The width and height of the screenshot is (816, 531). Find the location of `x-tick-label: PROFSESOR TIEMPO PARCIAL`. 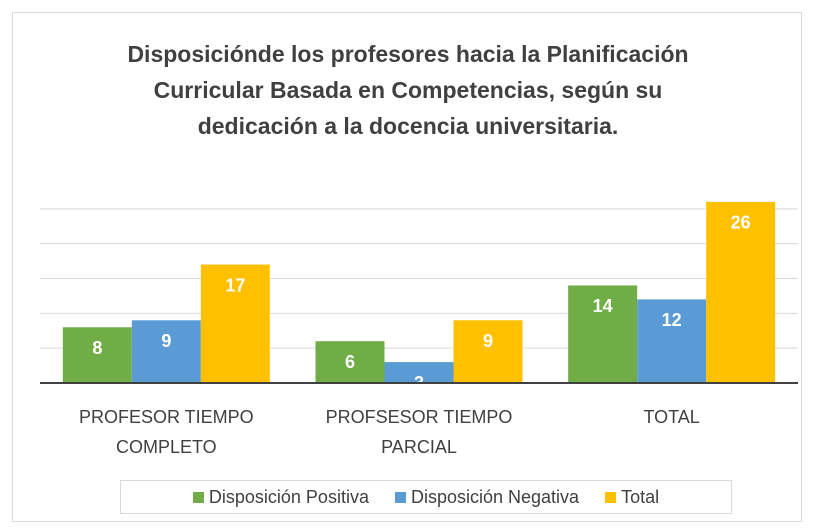

x-tick-label: PROFSESOR TIEMPO PARCIAL is located at coordinates (419, 432).